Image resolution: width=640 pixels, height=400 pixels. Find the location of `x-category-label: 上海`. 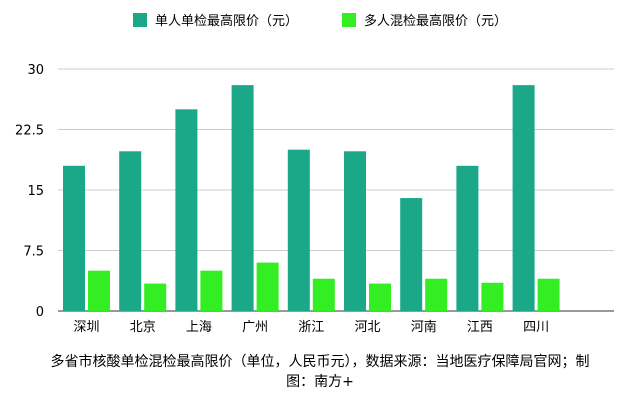

x-category-label: 上海 is located at coordinates (199, 327).